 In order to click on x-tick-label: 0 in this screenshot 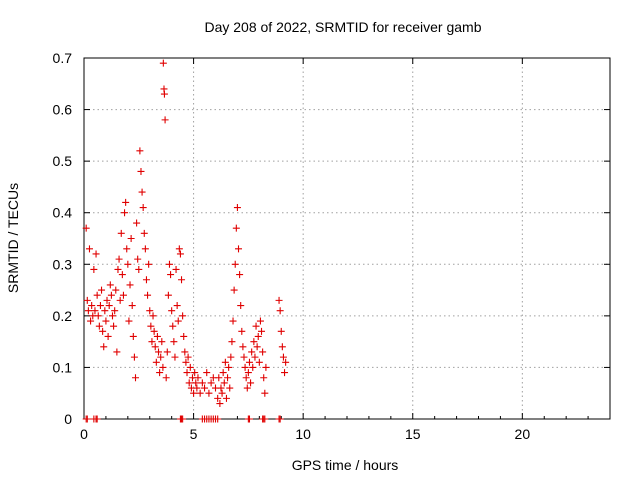, I will do `click(84, 434)`.